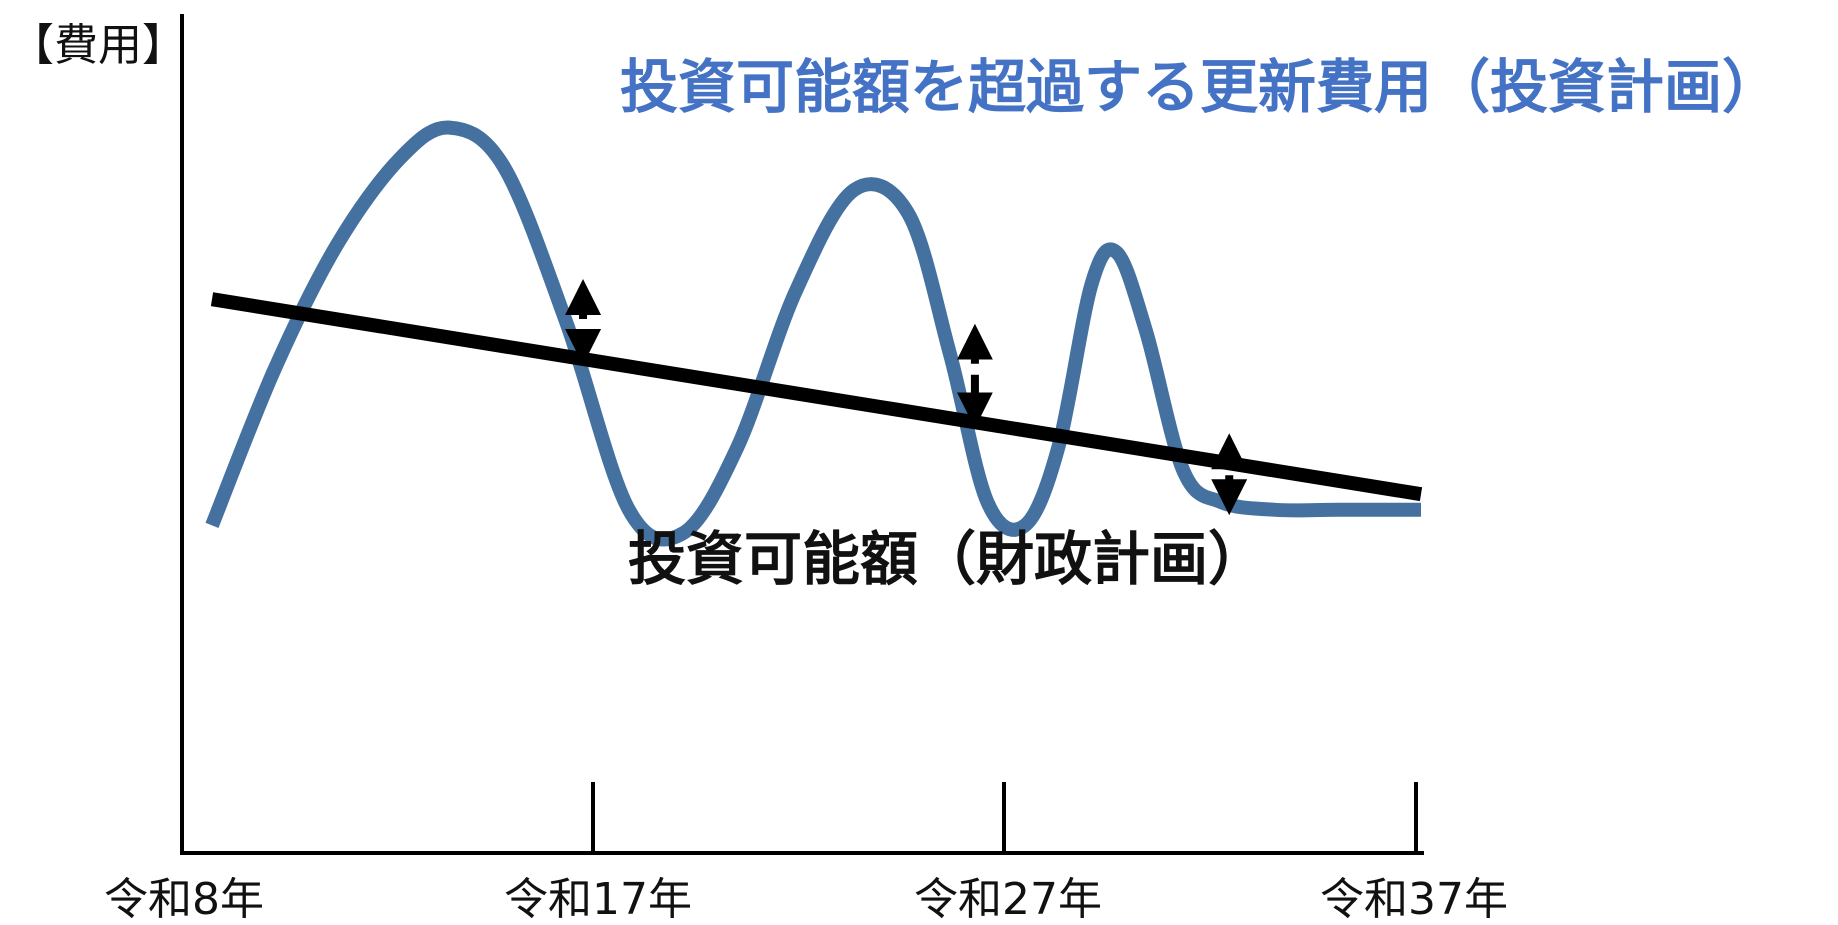 The image size is (1838, 925). I want to click on x-tick-label: 令和17年, so click(598, 899).